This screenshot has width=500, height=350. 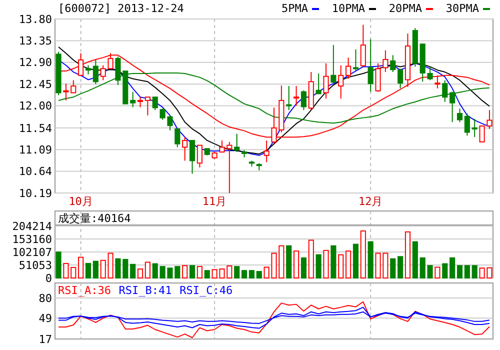 I want to click on x-tick-label: 10月, so click(x=80, y=201).